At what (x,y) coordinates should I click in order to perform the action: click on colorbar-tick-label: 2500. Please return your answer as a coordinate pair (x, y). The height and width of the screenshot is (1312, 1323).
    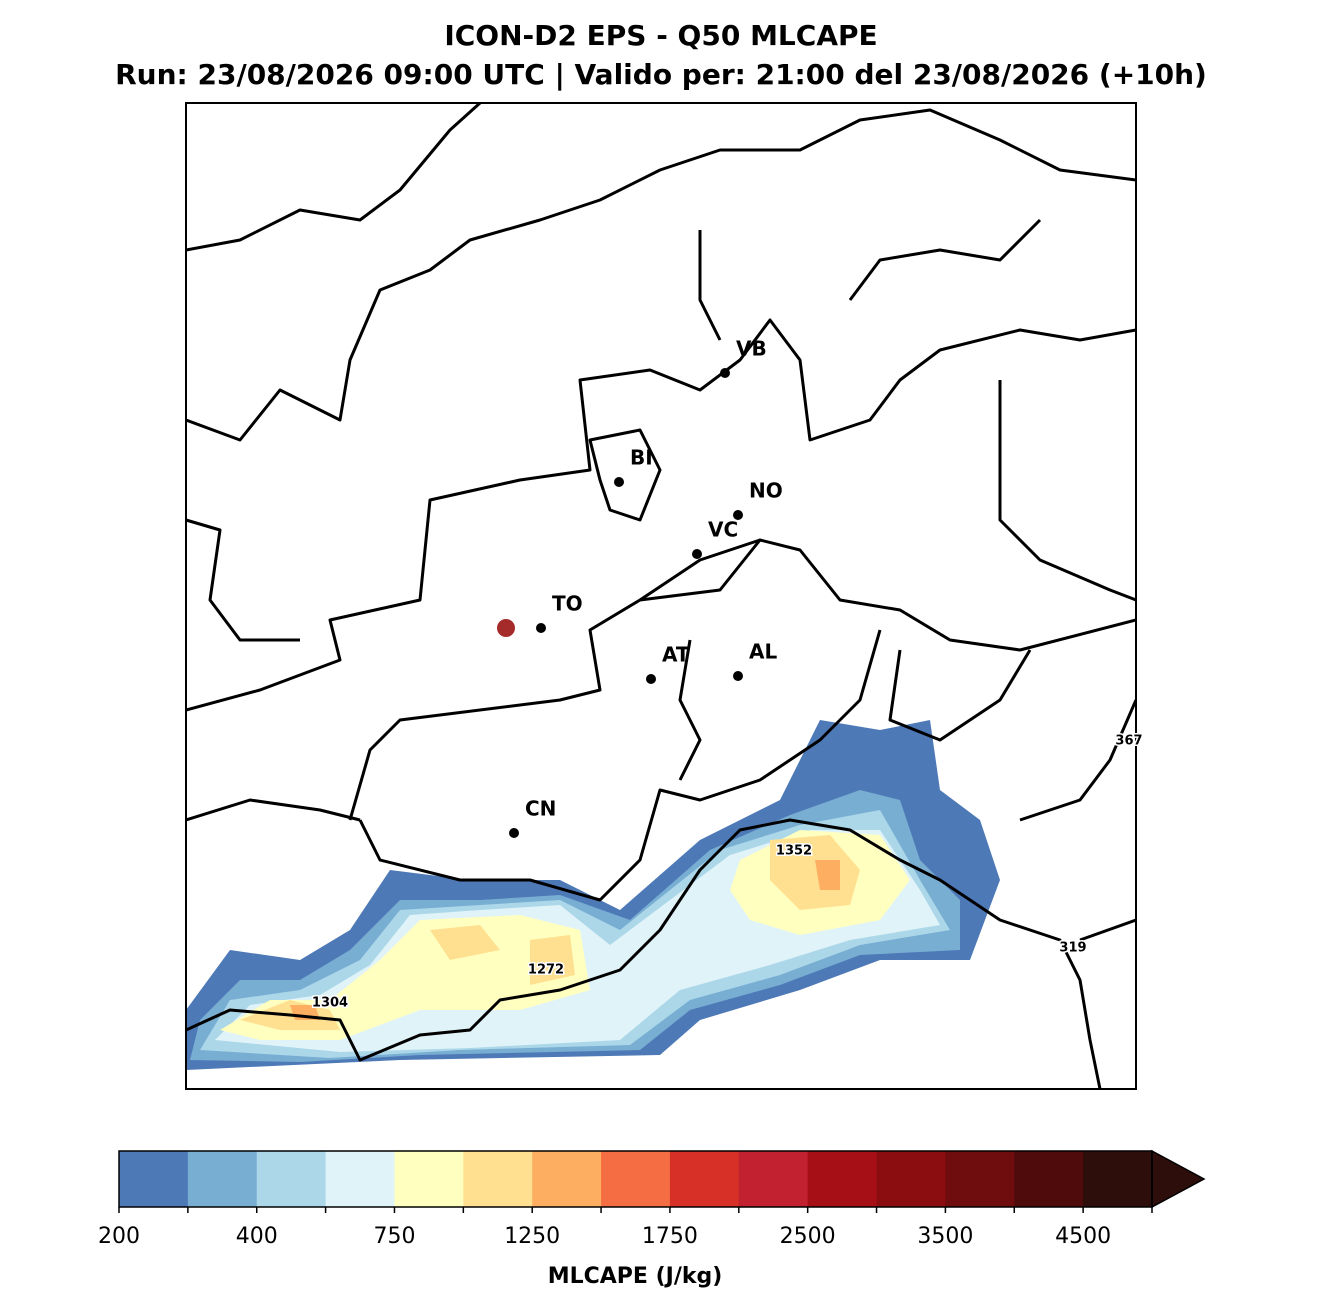
    Looking at the image, I should click on (808, 1236).